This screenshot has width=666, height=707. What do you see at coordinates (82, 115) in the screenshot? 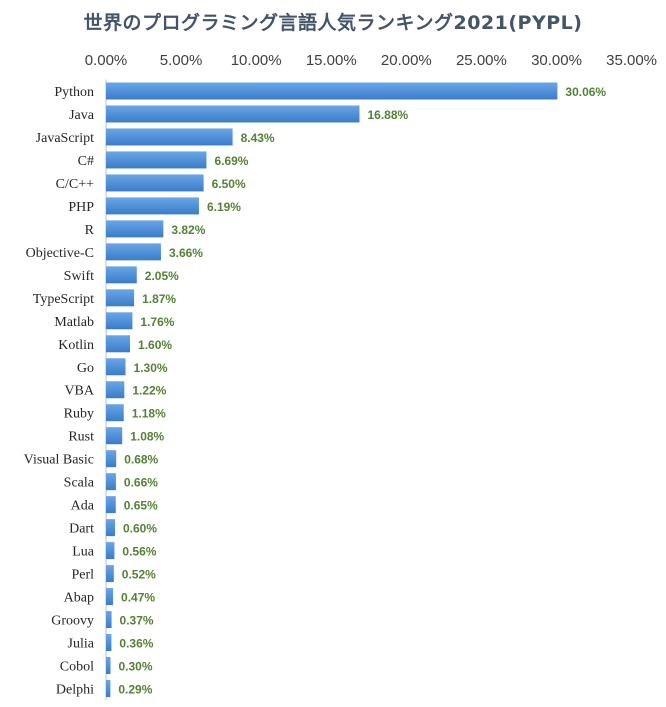
I see `category-label: Java` at bounding box center [82, 115].